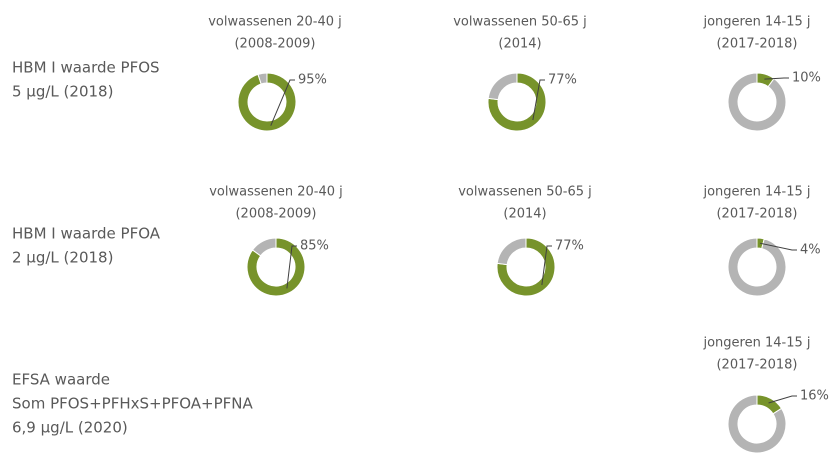 This screenshot has width=832, height=455. I want to click on row-label: HBM I waarde PFOA, so click(86, 234).